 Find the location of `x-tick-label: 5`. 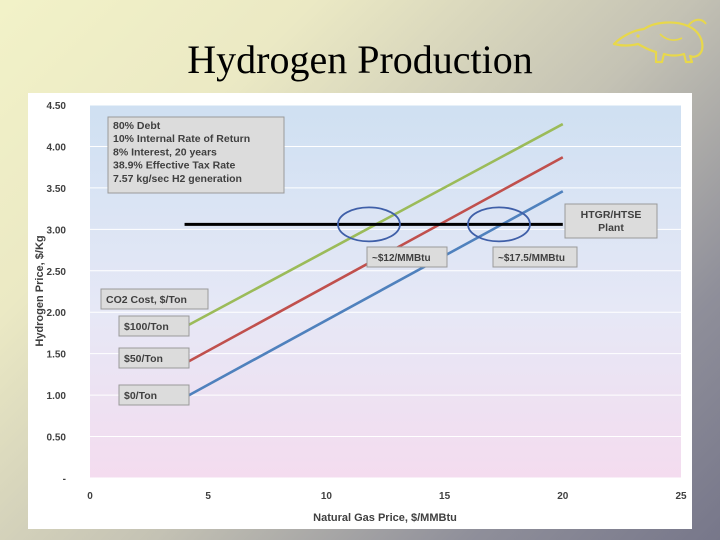

x-tick-label: 5 is located at coordinates (208, 496).